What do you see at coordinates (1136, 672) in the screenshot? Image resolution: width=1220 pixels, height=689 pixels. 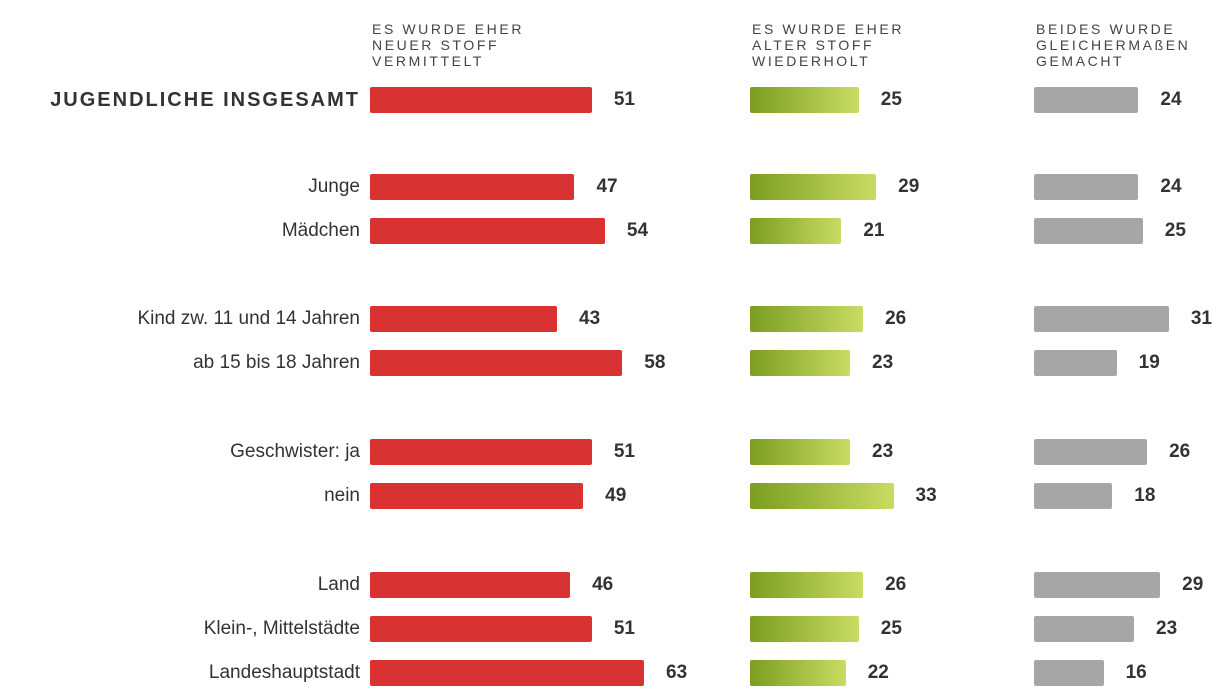 I see `value-label: 16` at bounding box center [1136, 672].